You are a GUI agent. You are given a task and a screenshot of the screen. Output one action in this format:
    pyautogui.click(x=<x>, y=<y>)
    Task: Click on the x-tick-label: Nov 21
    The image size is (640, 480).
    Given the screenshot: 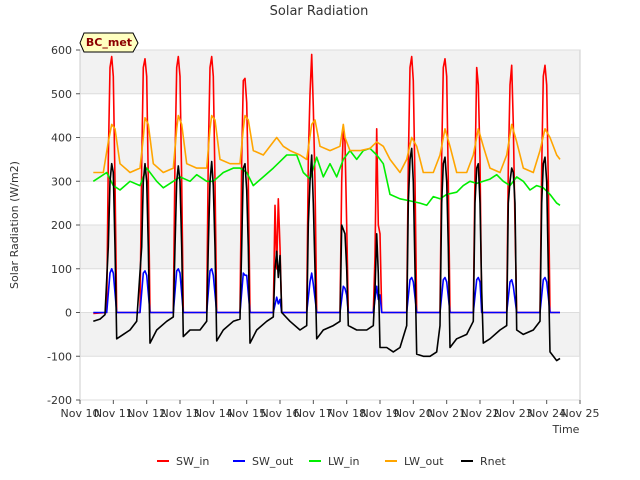 What is the action you would take?
    pyautogui.click(x=446, y=413)
    